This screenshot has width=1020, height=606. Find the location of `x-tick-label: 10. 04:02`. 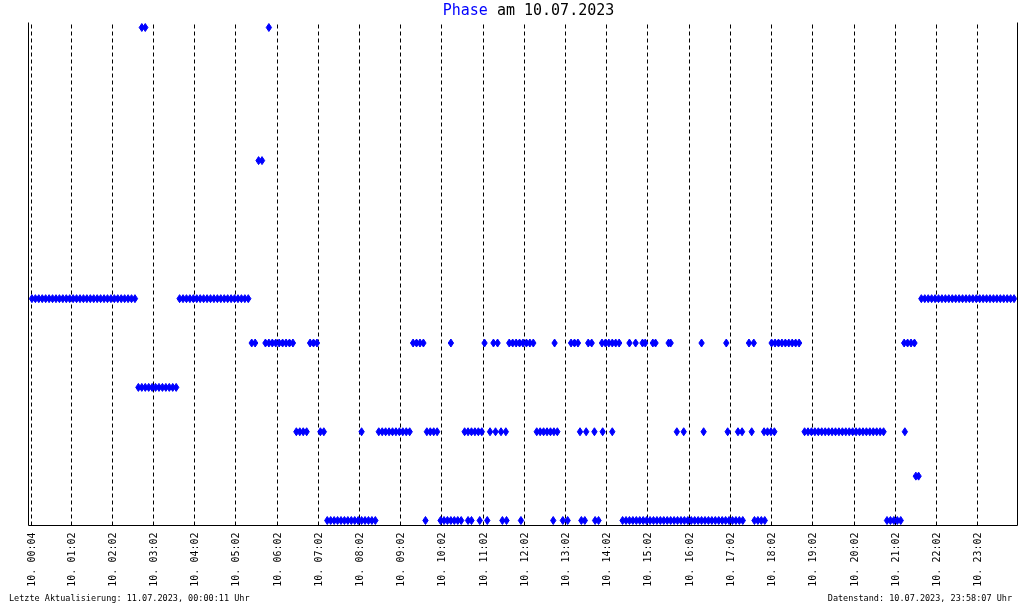

x-tick-label: 10. 04:02 is located at coordinates (195, 559).